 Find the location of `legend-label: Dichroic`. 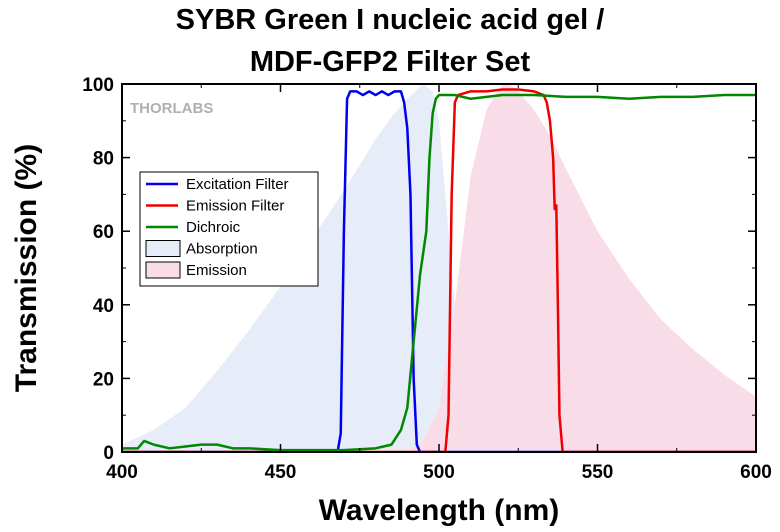

legend-label: Dichroic is located at coordinates (213, 227).